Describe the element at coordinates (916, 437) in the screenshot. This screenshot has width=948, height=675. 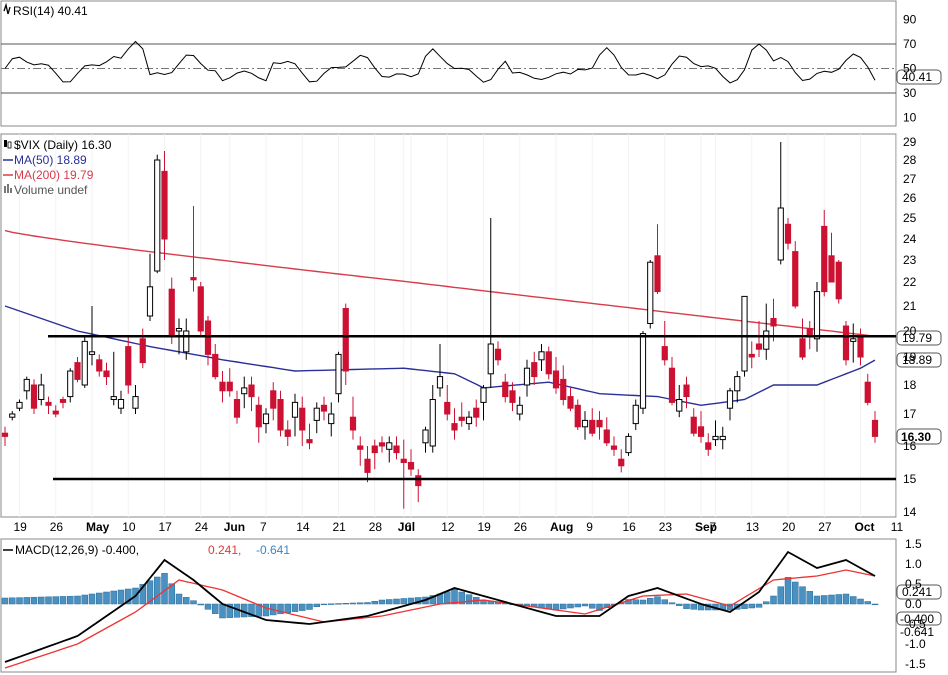
I see `last-price-tag-text: 16.30` at that location.